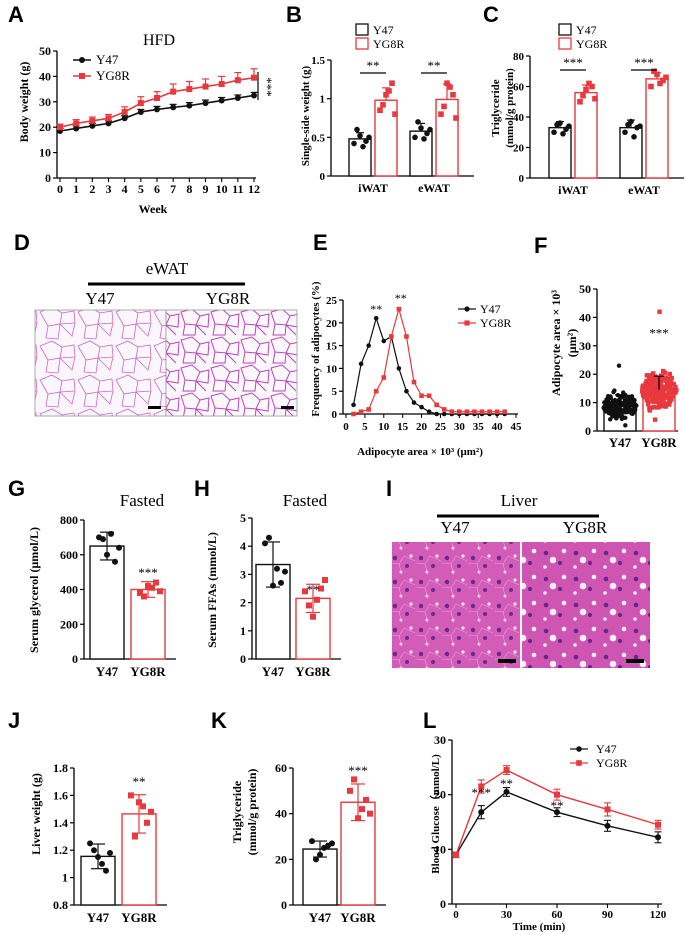 This screenshot has width=685, height=935. Describe the element at coordinates (557, 823) in the screenshot. I see `series-line-l-y47` at that location.